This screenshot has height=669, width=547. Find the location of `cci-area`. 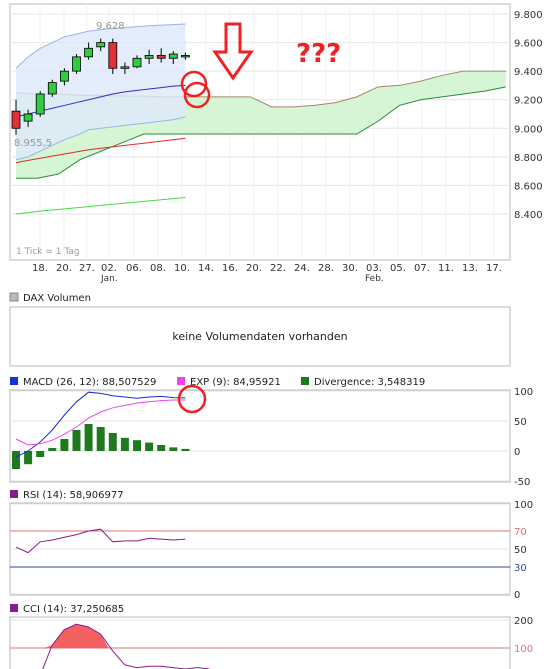

cci-area is located at coordinates (76, 636).